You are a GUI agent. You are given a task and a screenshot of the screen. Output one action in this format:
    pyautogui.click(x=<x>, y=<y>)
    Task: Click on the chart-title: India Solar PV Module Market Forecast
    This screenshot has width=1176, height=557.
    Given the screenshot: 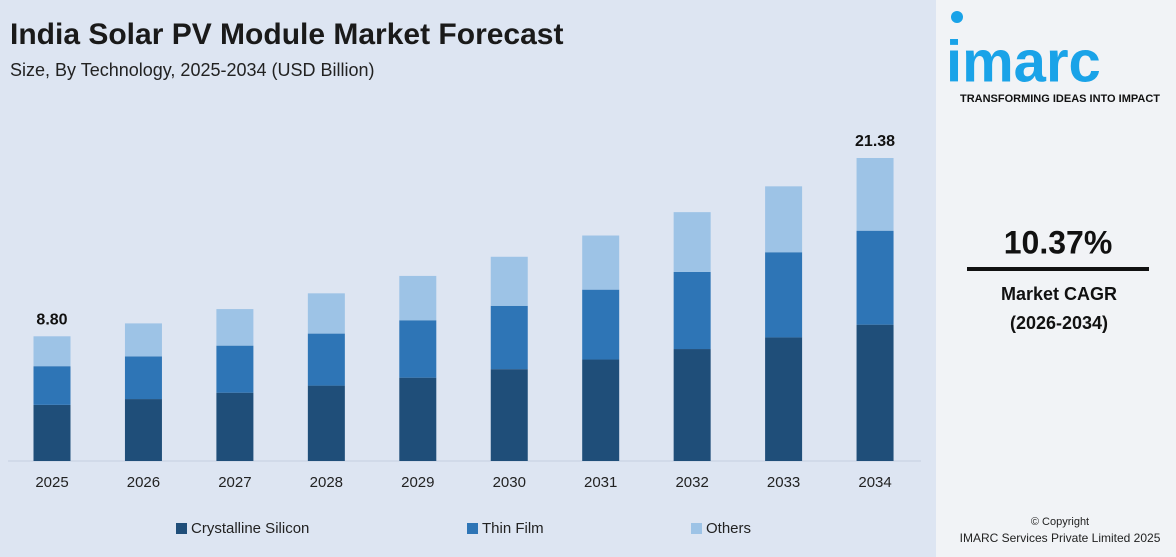 What is the action you would take?
    pyautogui.click(x=286, y=34)
    